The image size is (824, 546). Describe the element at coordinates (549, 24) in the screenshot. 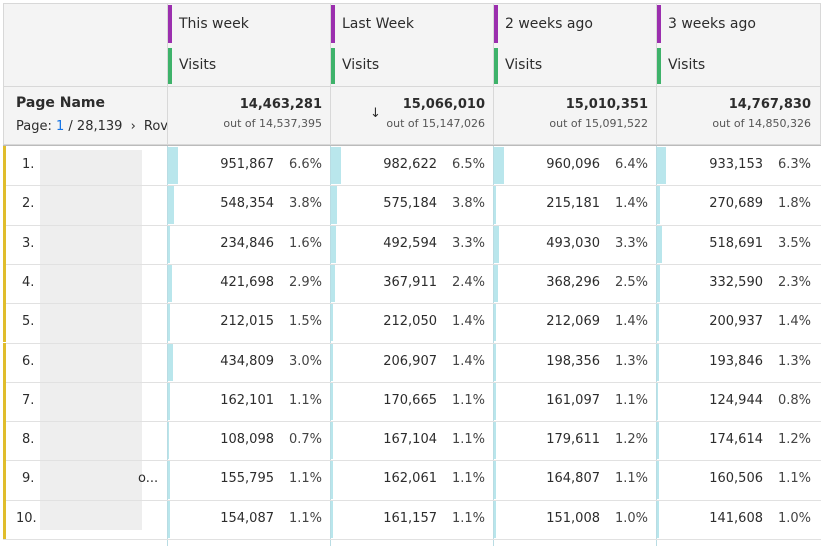

I see `column-title: 2 weeks ago` at that location.